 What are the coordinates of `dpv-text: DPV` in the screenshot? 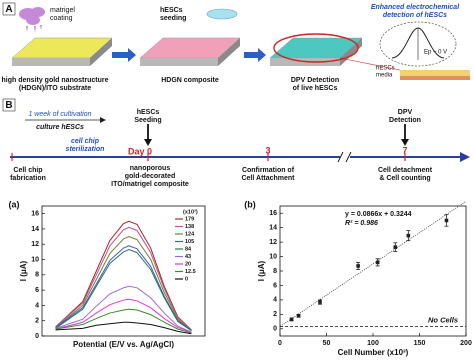 It's located at (405, 112).